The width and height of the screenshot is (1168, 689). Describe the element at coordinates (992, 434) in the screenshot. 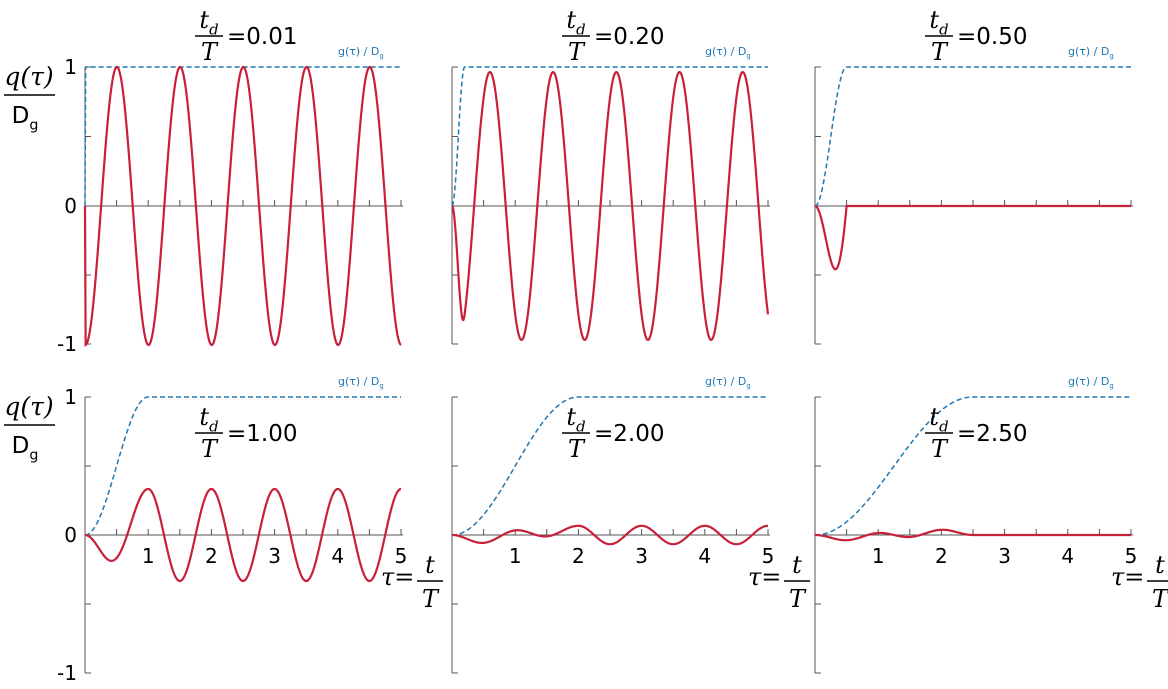

I see `ratio-label-value: =2.50` at that location.